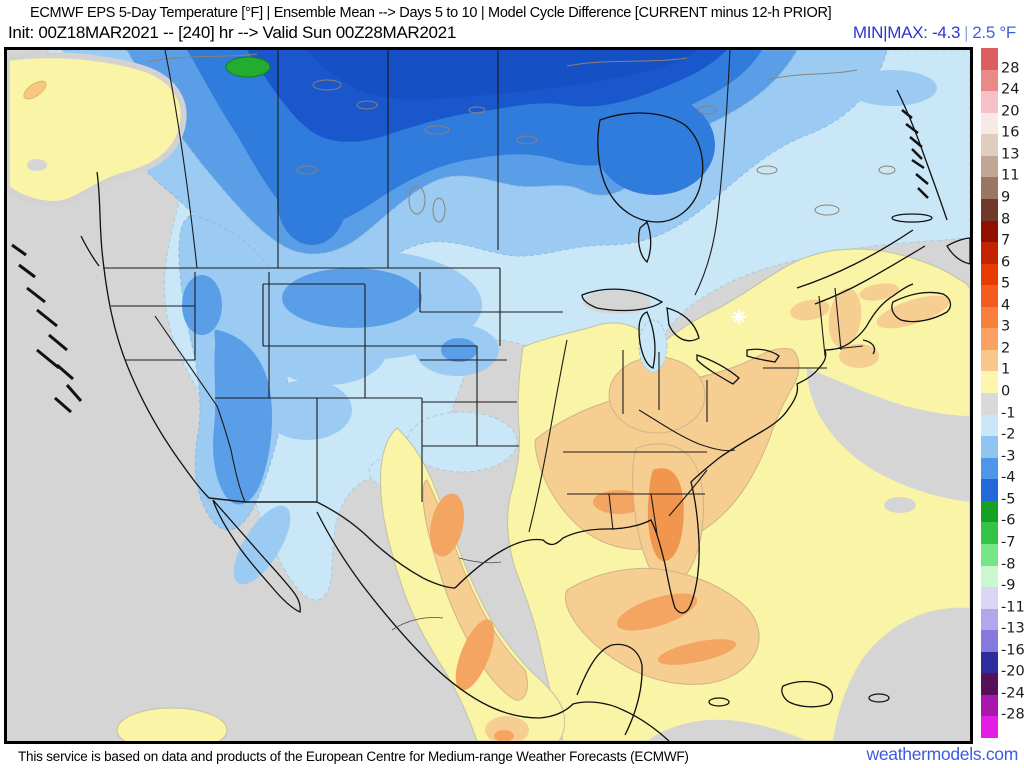 Image resolution: width=1024 pixels, height=768 pixels. I want to click on brand-watermark: weathermodels.com, so click(942, 754).